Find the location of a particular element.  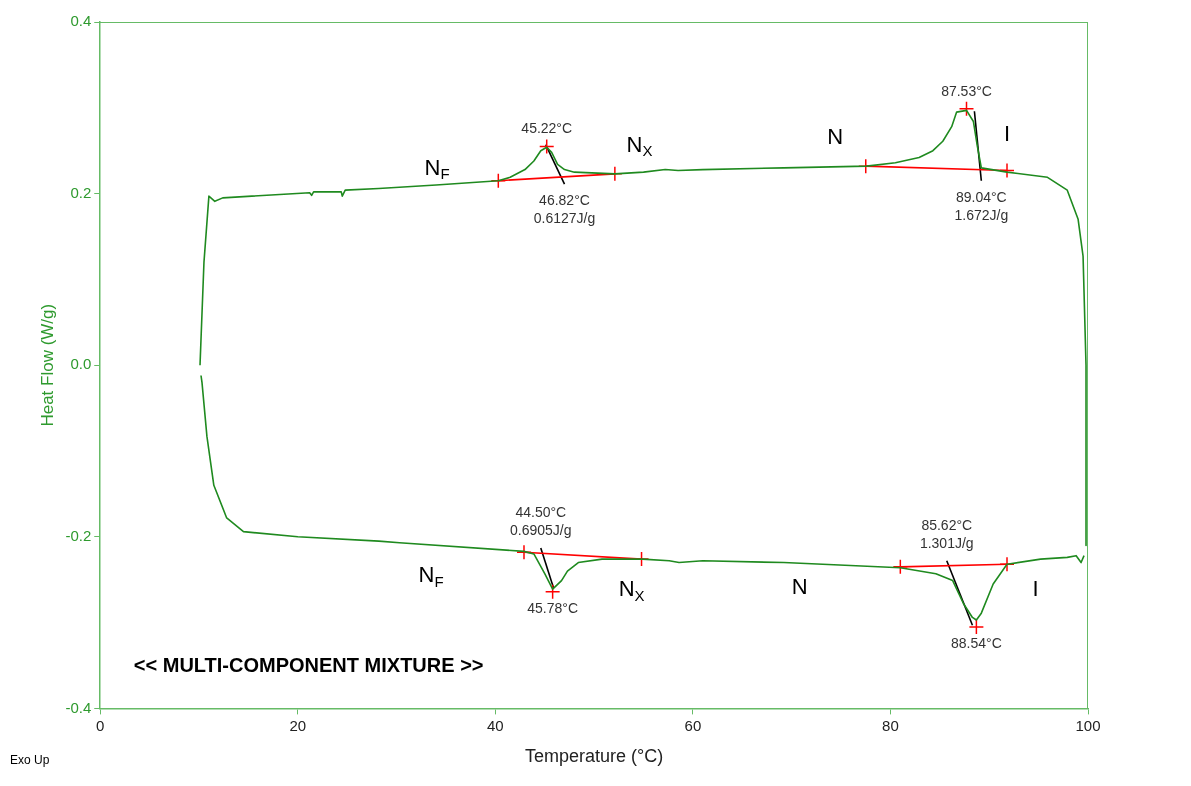

x-tick-label: 80 is located at coordinates (890, 725).